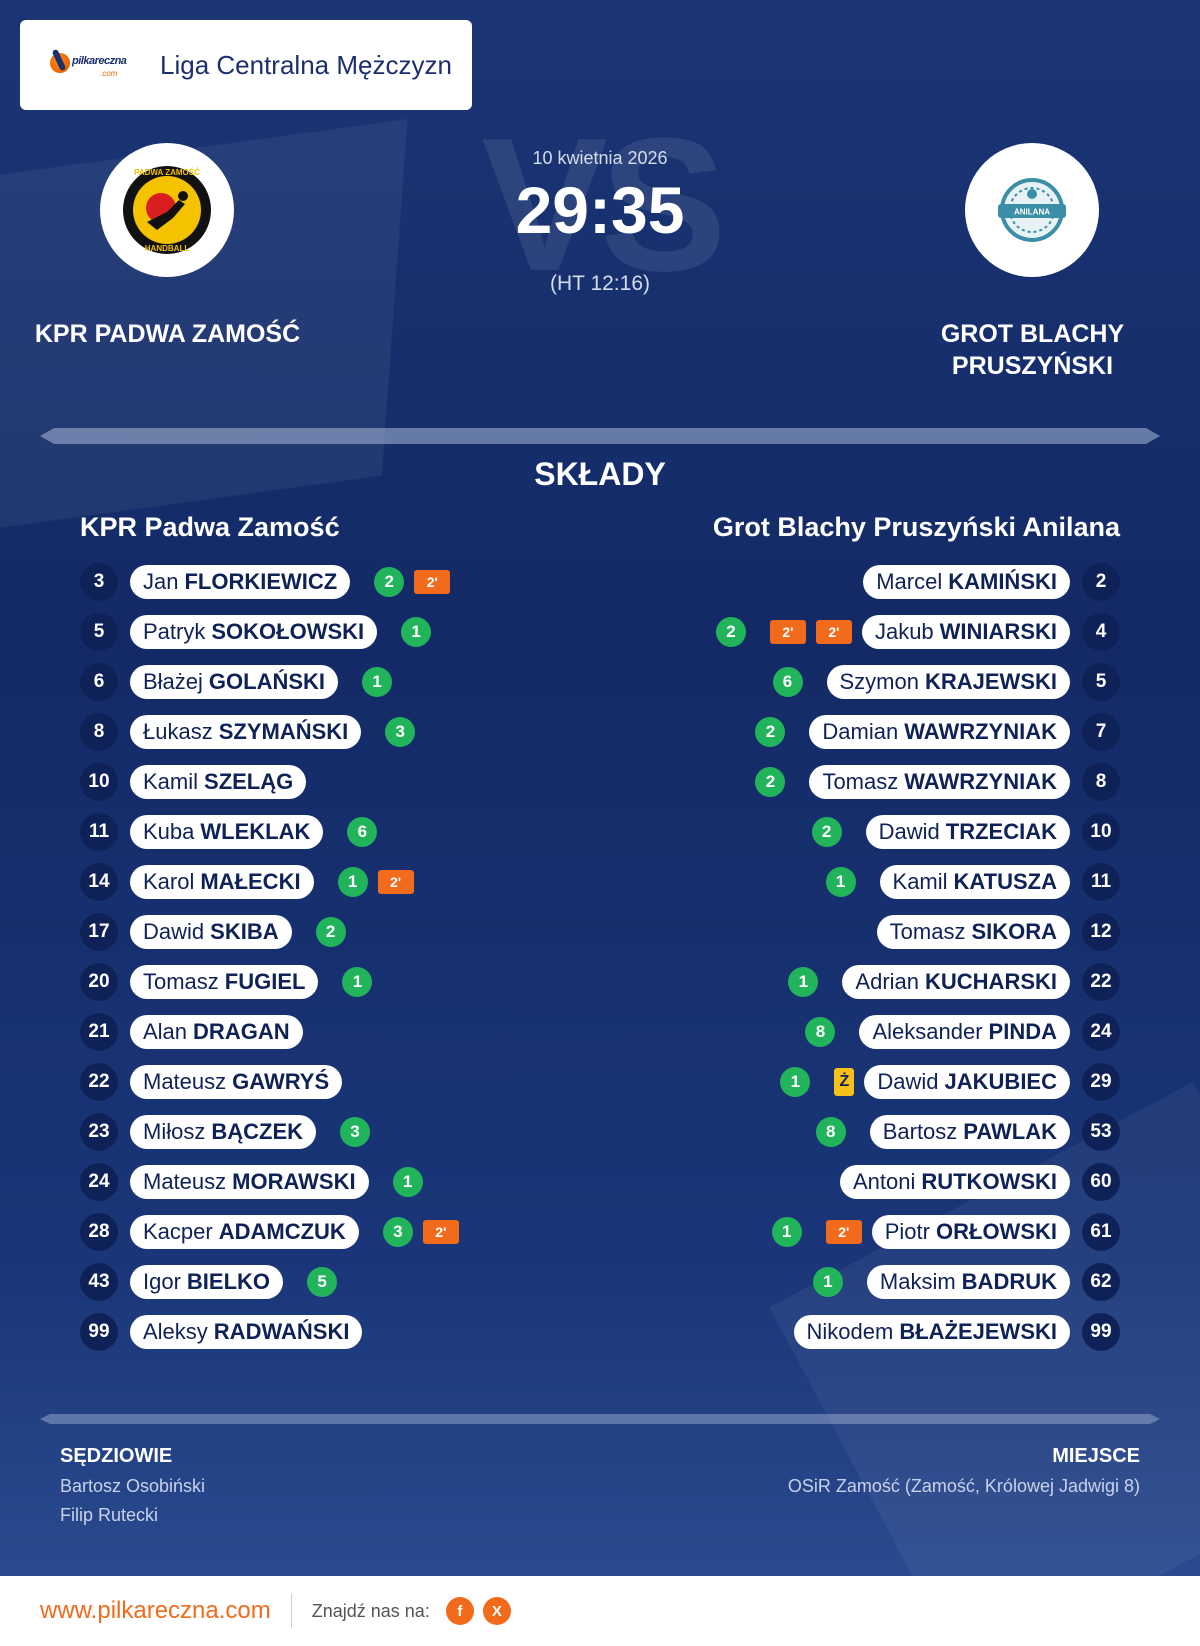  Describe the element at coordinates (973, 932) in the screenshot. I see `player-name: Tomasz SIKORA` at that location.